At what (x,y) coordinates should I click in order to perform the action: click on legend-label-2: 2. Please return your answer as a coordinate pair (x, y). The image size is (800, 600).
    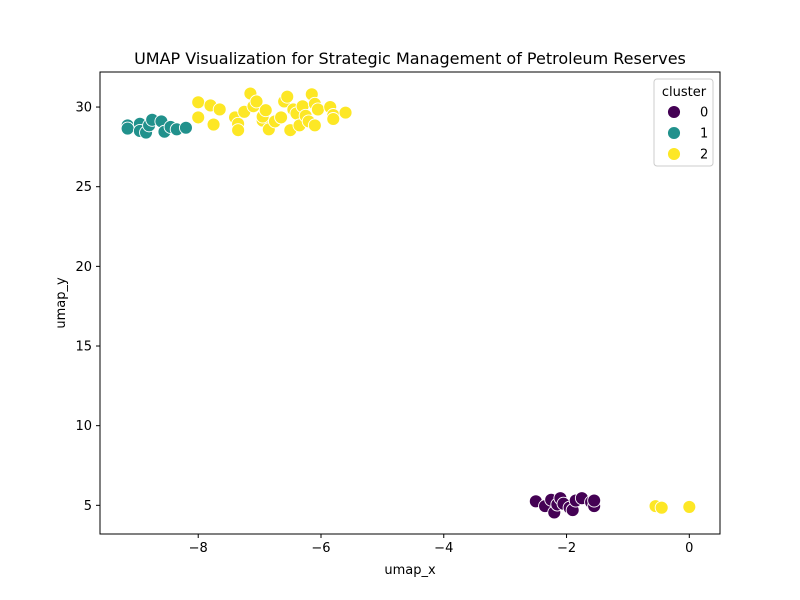
    Looking at the image, I should click on (704, 155).